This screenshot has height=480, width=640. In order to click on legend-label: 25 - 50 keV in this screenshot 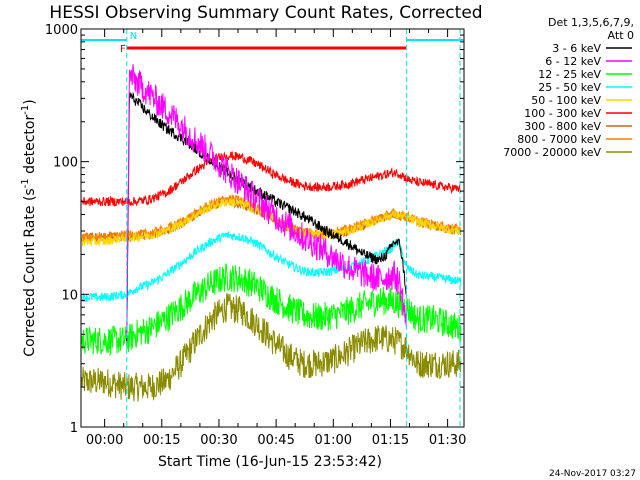, I will do `click(569, 87)`.